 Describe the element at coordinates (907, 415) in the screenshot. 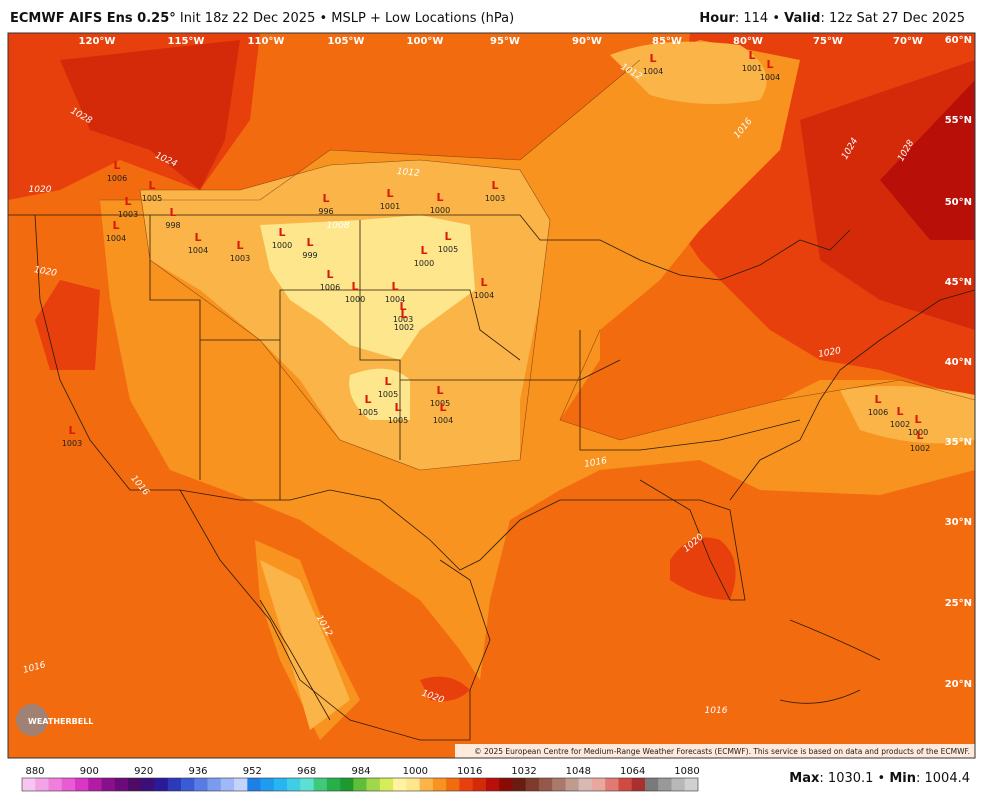

I see `zone-1008-at` at that location.